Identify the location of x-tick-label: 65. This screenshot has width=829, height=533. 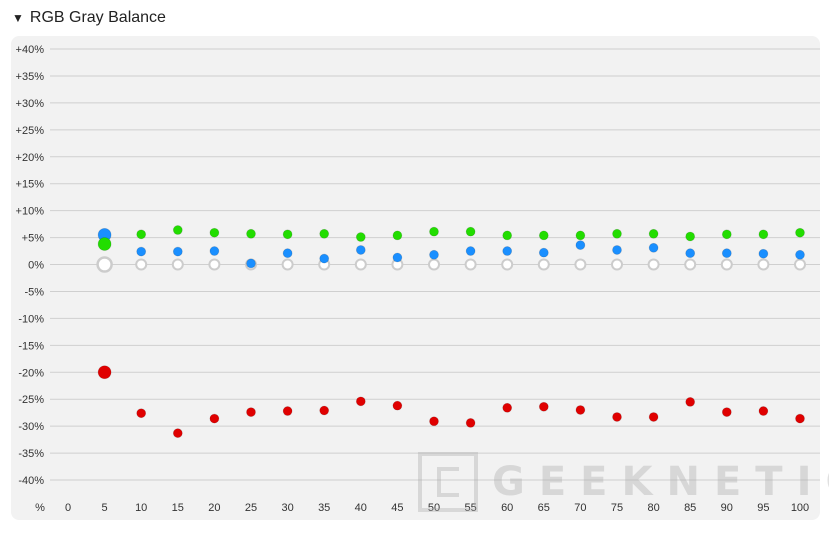
(544, 508).